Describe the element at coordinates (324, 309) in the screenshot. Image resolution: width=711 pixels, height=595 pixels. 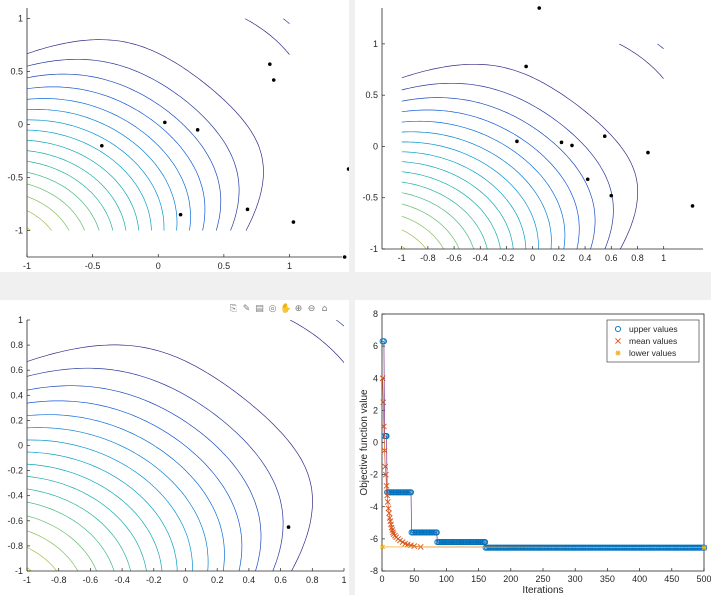
I see `home-icon: ⌂` at that location.